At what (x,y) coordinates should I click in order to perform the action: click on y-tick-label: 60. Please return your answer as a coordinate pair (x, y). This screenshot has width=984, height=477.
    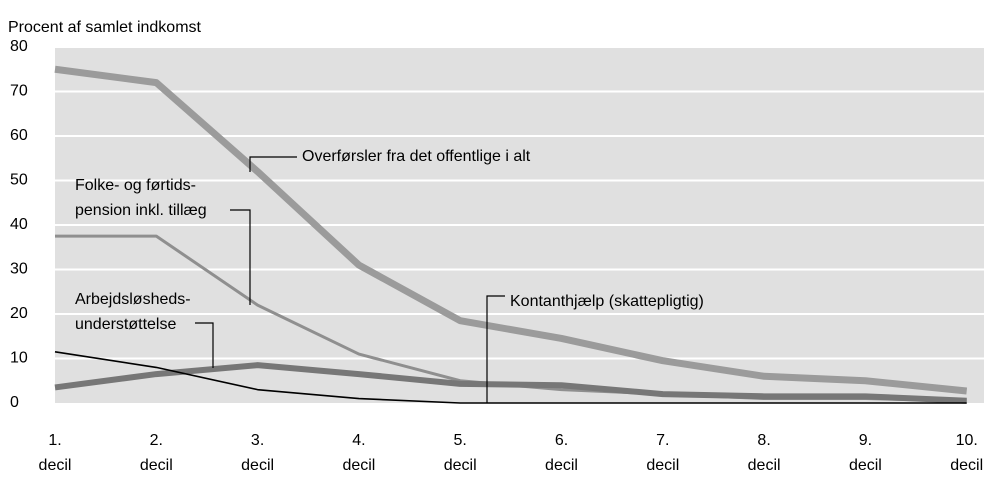
    Looking at the image, I should click on (19, 135).